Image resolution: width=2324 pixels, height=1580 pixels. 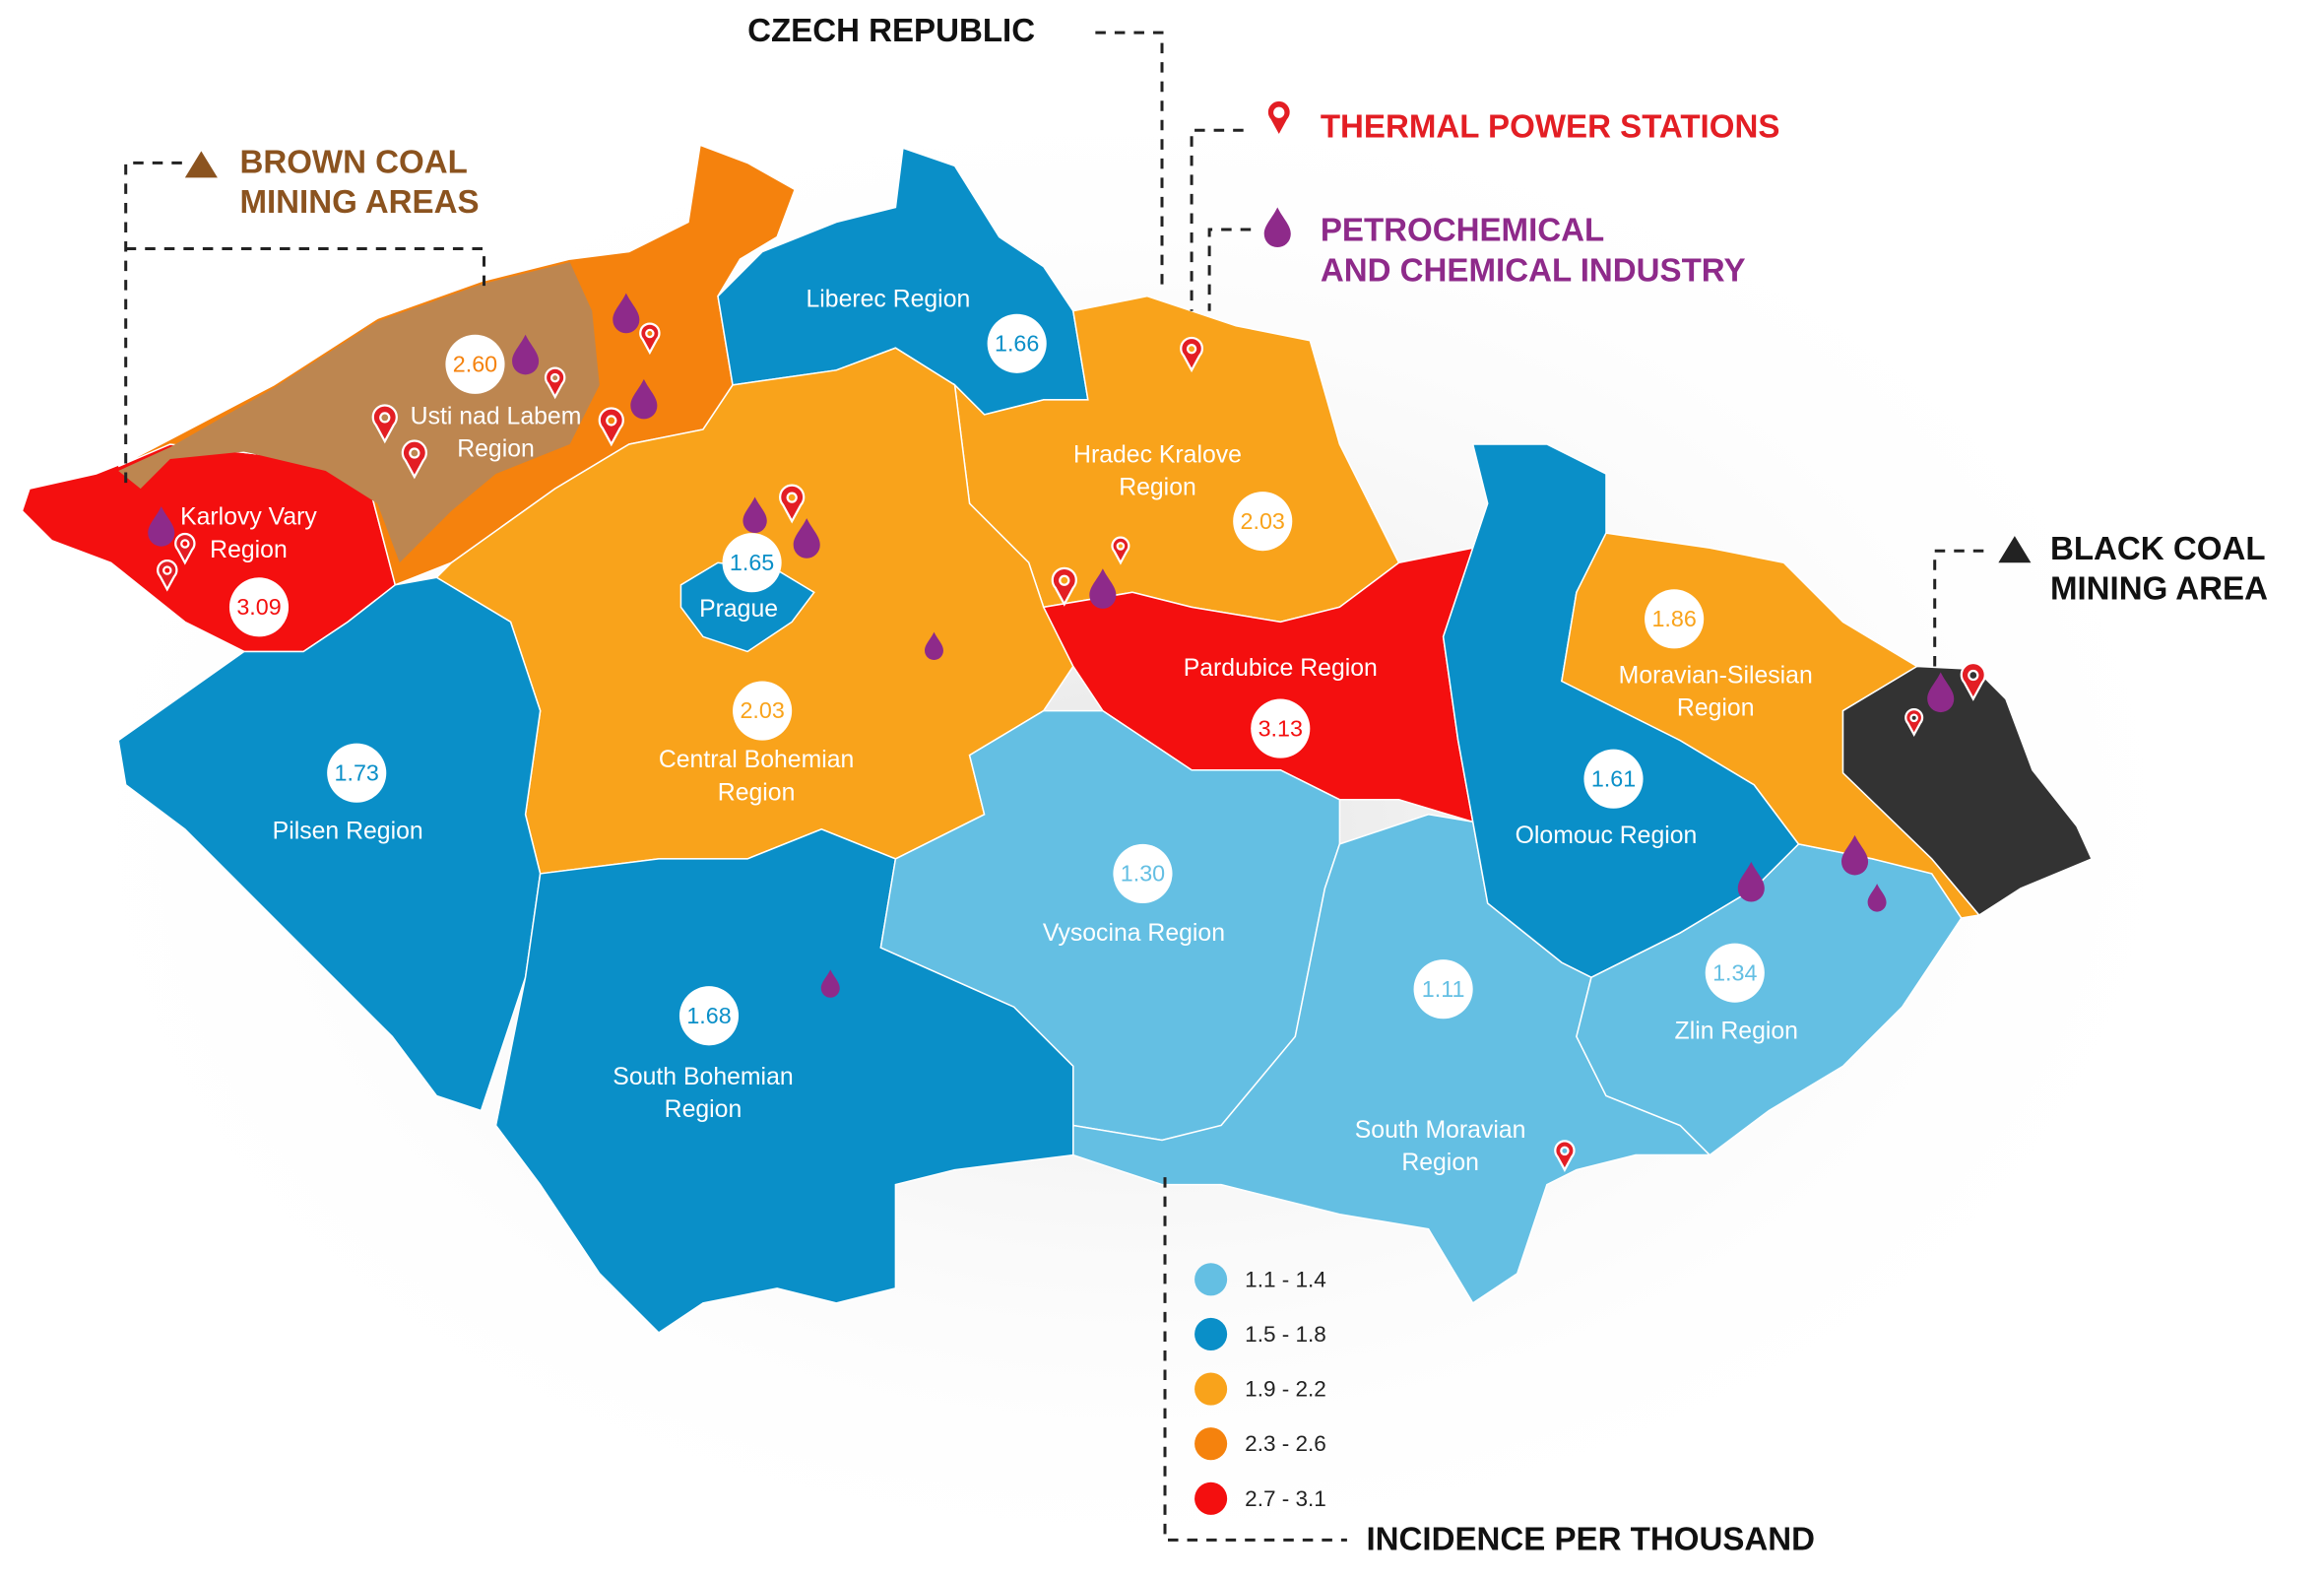 What do you see at coordinates (1534, 270) in the screenshot?
I see `annotation-petrochemical: AND CHEMICAL INDUSTRY` at bounding box center [1534, 270].